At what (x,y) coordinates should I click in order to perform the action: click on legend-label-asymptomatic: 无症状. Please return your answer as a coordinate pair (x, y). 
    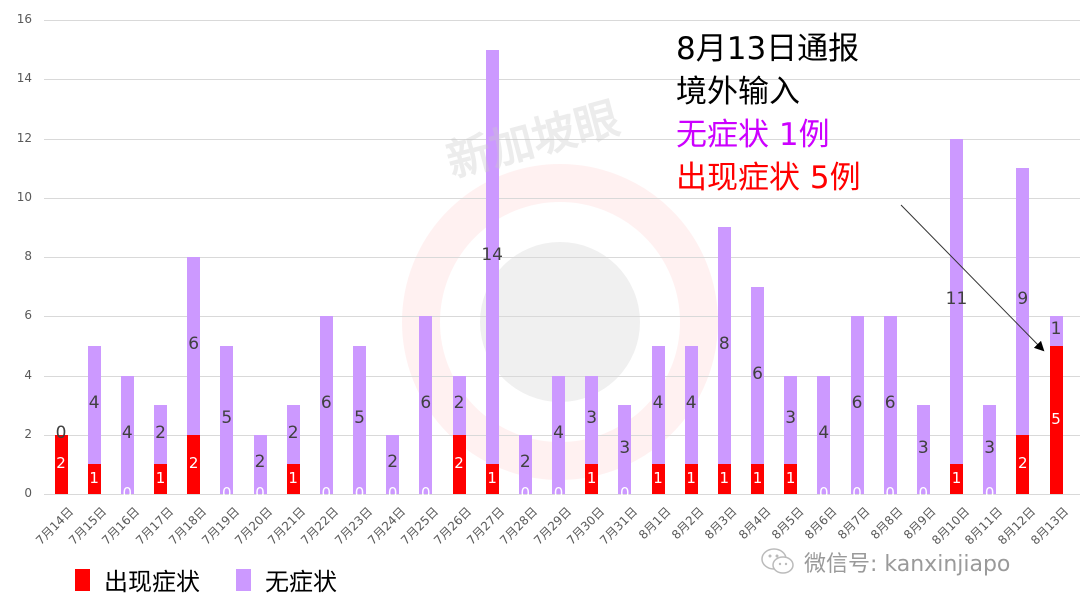
    Looking at the image, I should click on (301, 582).